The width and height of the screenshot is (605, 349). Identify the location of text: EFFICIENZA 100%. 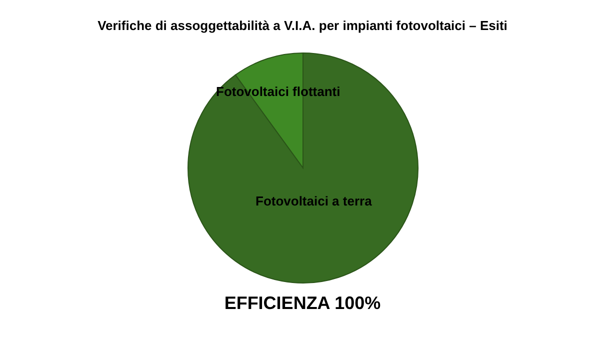
(302, 303).